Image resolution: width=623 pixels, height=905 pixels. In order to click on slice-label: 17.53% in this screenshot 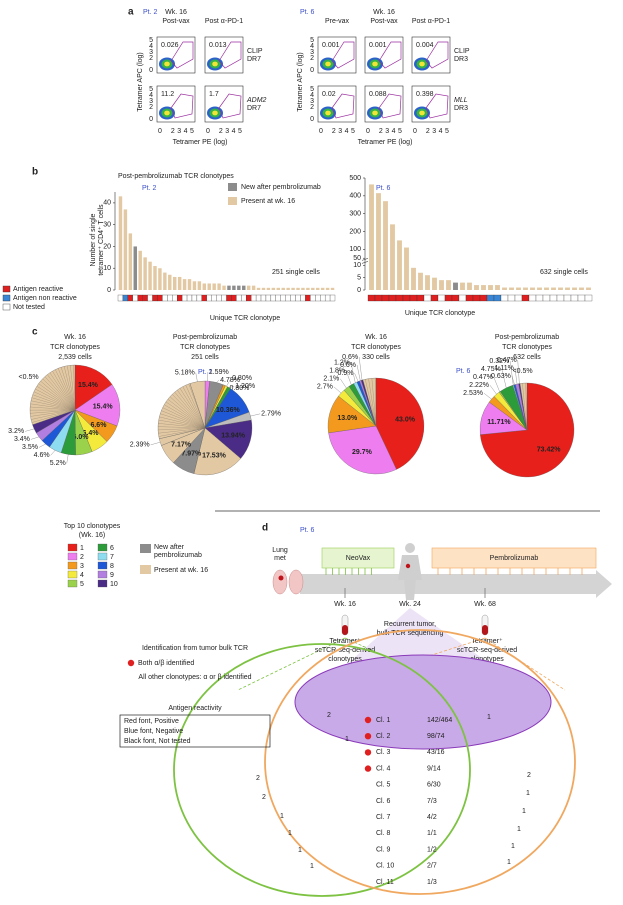, I will do `click(214, 456)`.